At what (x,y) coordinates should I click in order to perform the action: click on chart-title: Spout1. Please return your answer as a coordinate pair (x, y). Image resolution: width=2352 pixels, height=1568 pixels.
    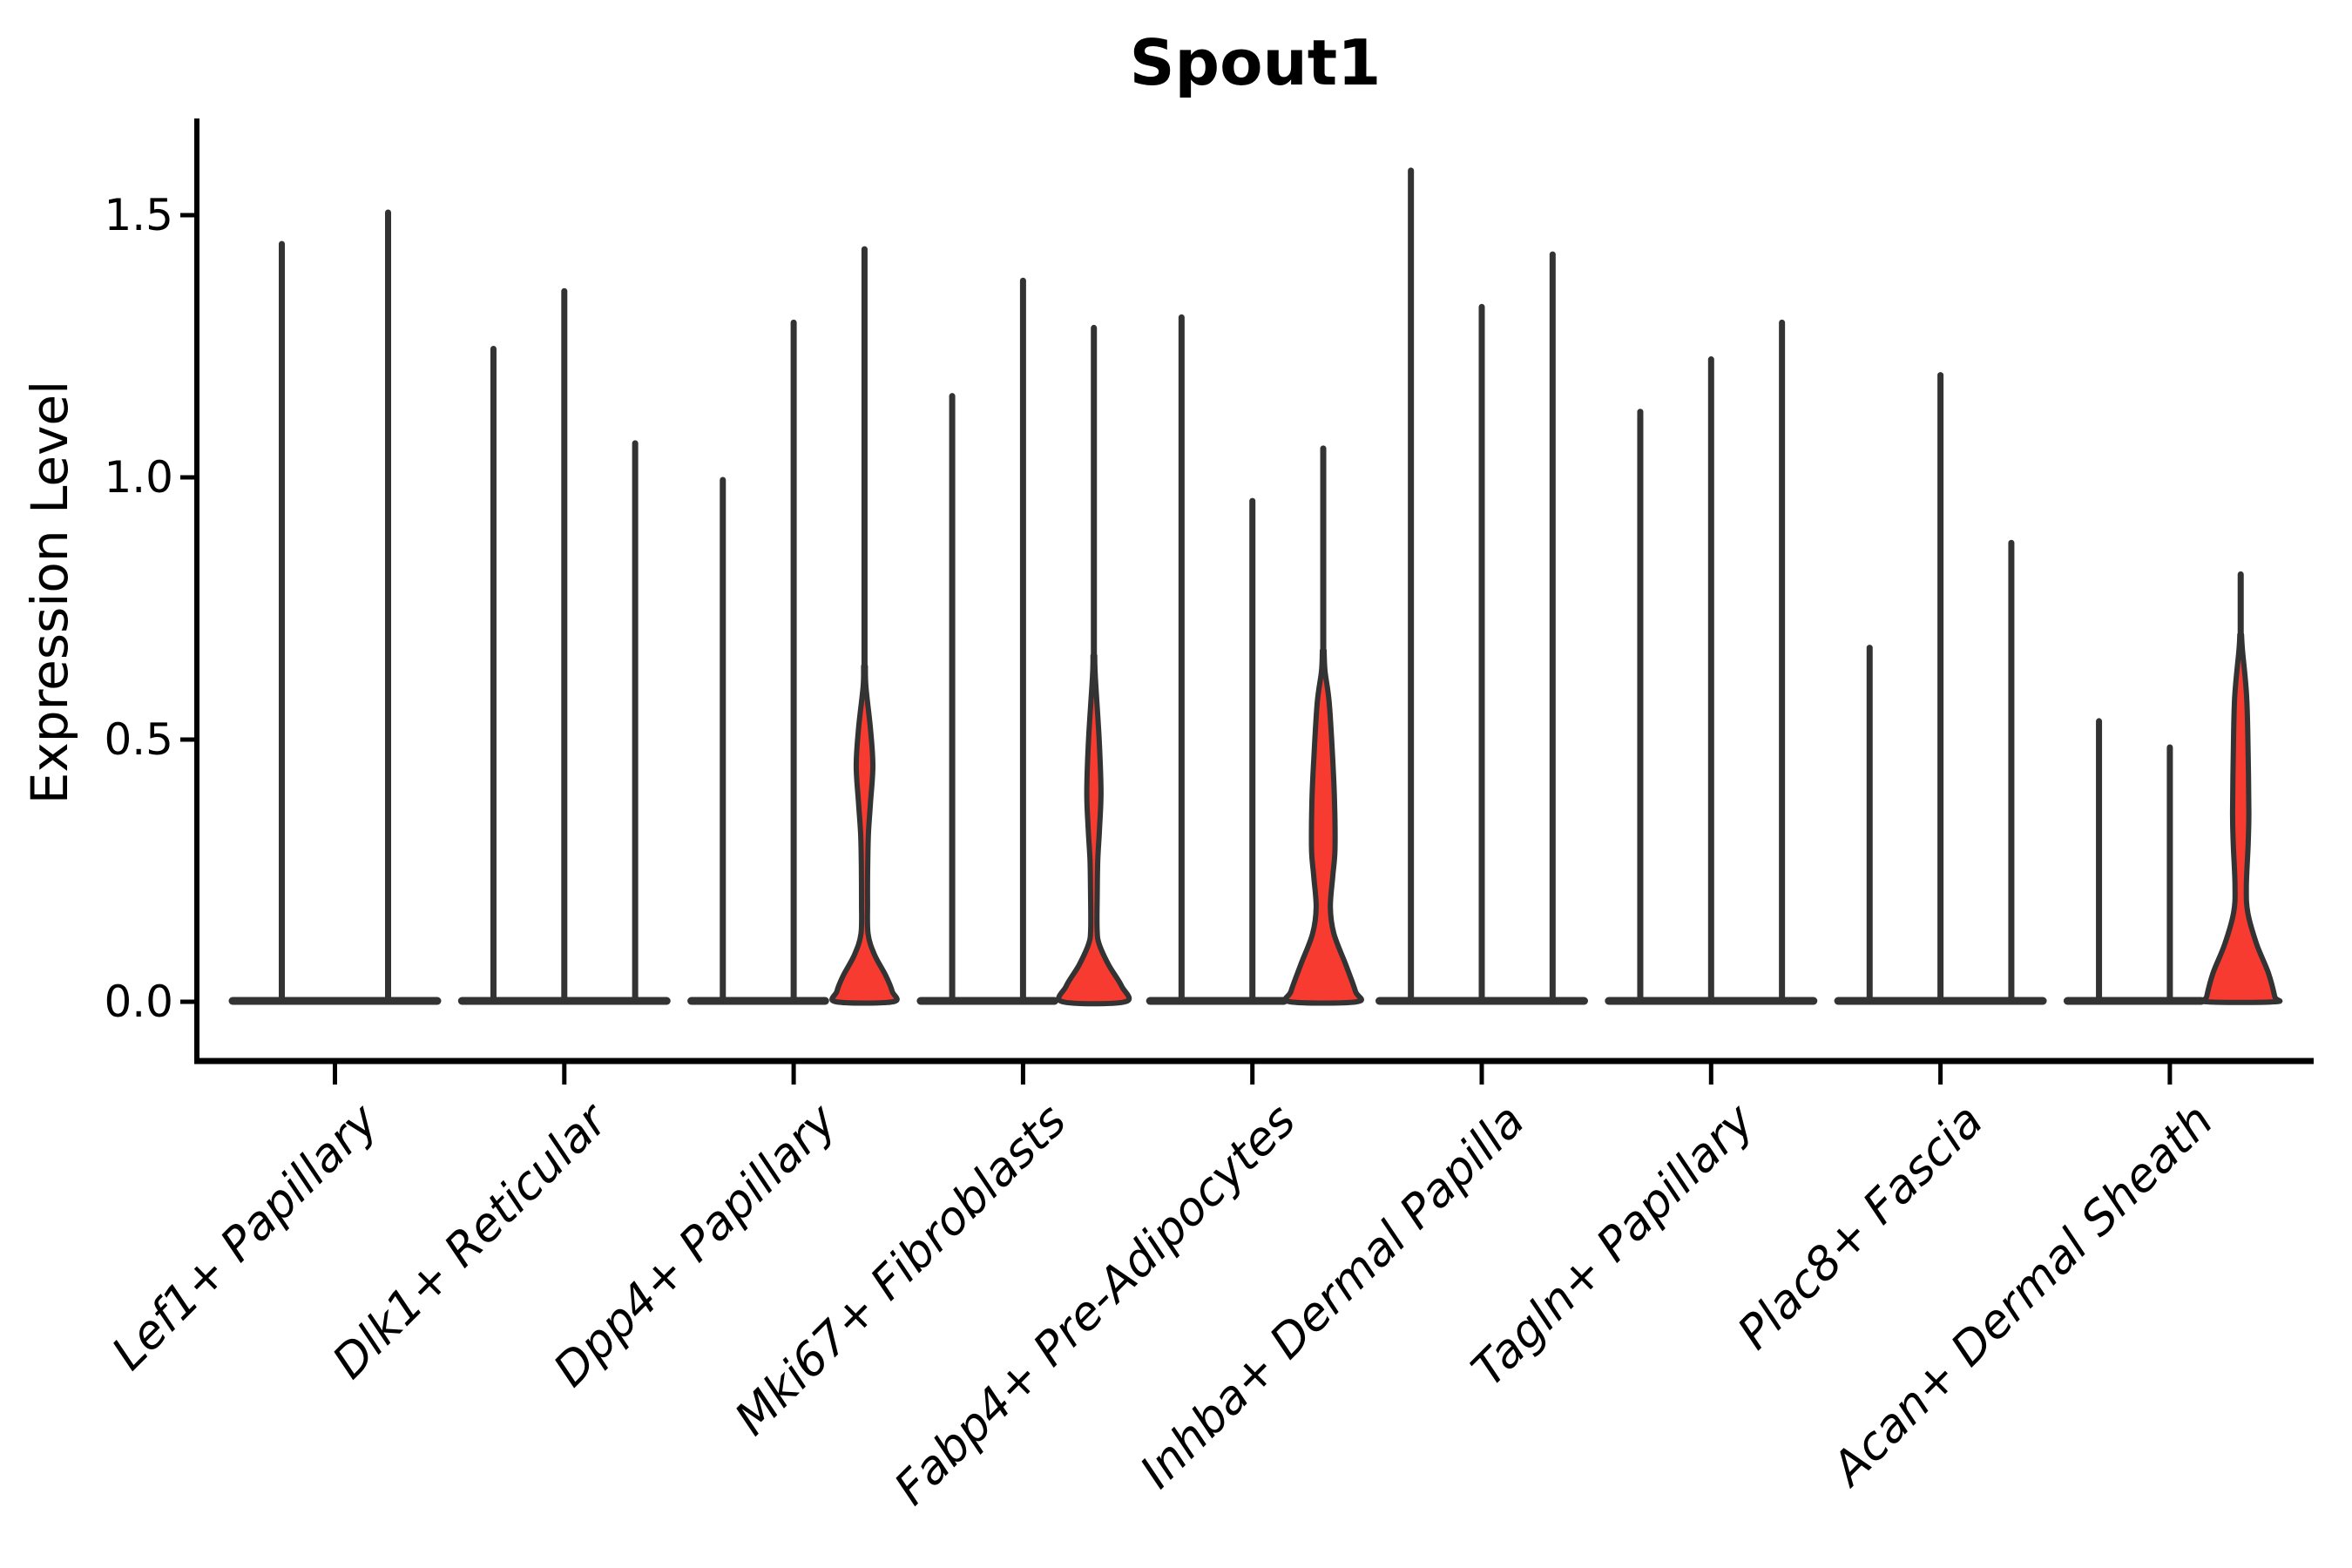
    Looking at the image, I should click on (1255, 62).